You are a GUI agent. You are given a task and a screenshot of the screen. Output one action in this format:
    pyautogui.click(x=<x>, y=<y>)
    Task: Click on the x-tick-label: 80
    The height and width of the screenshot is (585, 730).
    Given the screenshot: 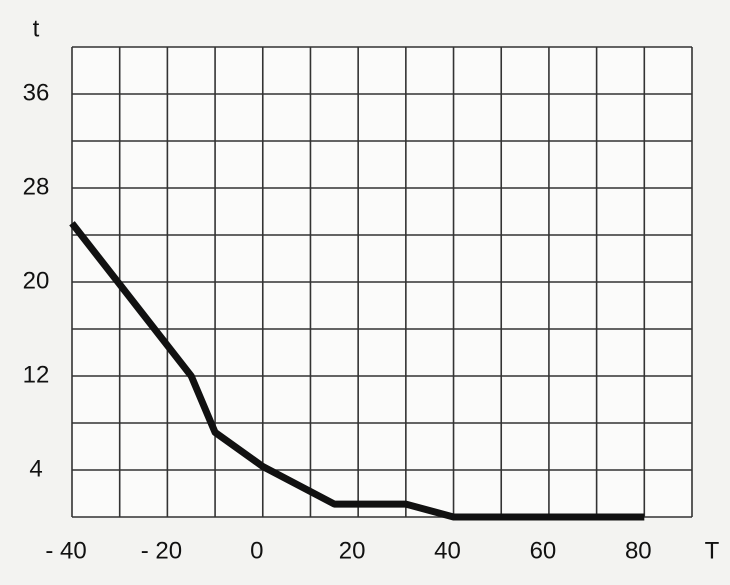 What is the action you would take?
    pyautogui.click(x=638, y=550)
    